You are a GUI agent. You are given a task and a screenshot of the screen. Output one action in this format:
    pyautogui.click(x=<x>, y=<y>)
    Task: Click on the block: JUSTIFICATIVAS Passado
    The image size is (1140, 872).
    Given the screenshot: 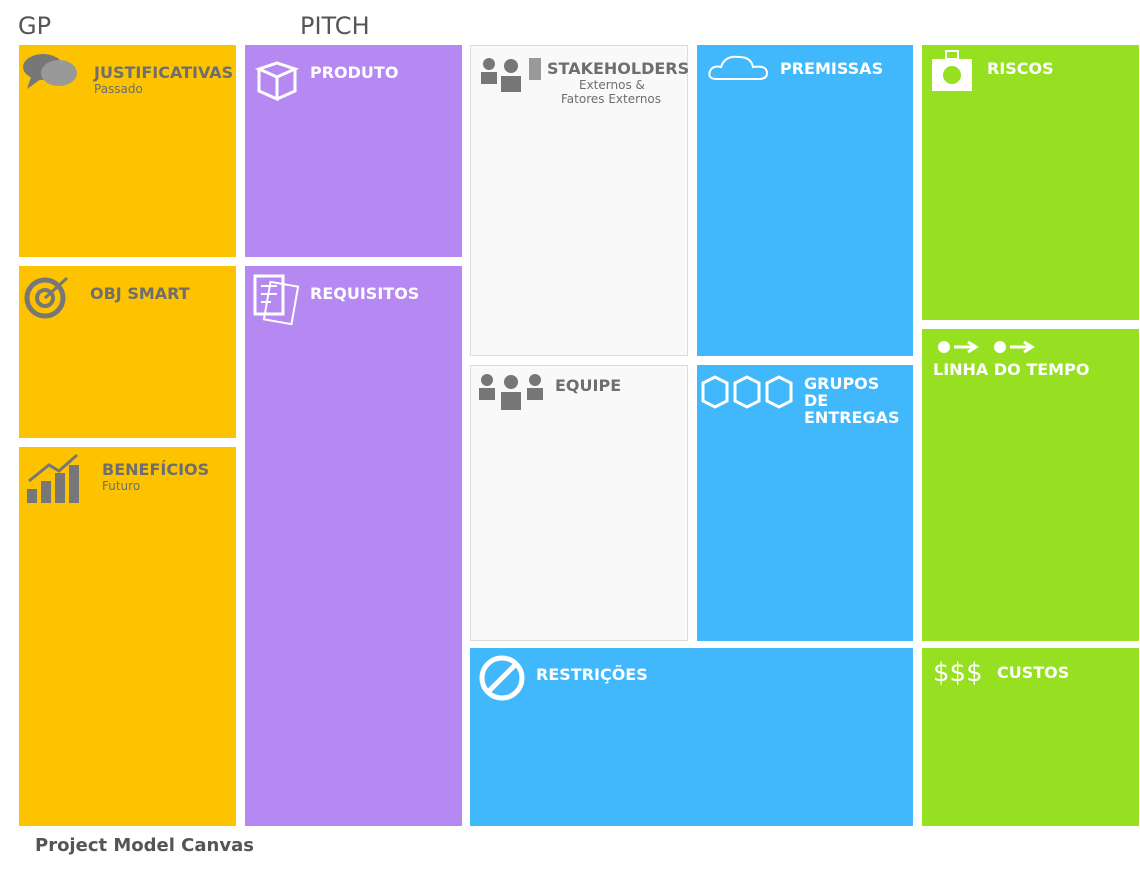 What is the action you would take?
    pyautogui.click(x=127, y=151)
    